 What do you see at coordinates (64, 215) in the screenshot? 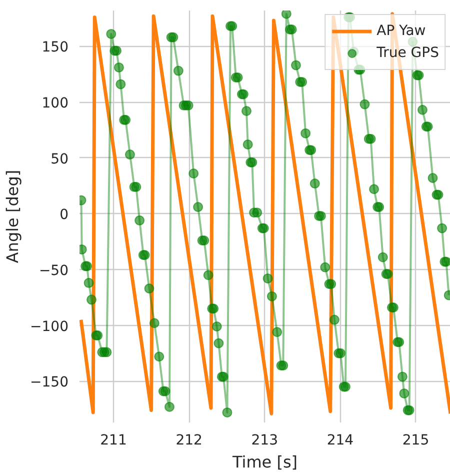
I see `y-tick-label: 0` at bounding box center [64, 215].